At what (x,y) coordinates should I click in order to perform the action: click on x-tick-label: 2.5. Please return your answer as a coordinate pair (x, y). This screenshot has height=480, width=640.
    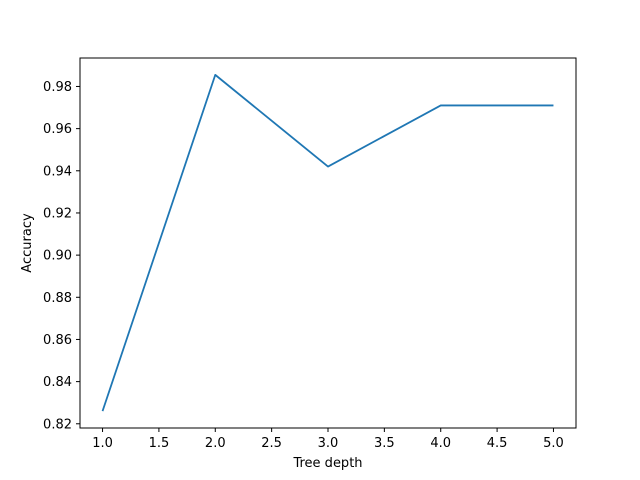
    Looking at the image, I should click on (271, 443).